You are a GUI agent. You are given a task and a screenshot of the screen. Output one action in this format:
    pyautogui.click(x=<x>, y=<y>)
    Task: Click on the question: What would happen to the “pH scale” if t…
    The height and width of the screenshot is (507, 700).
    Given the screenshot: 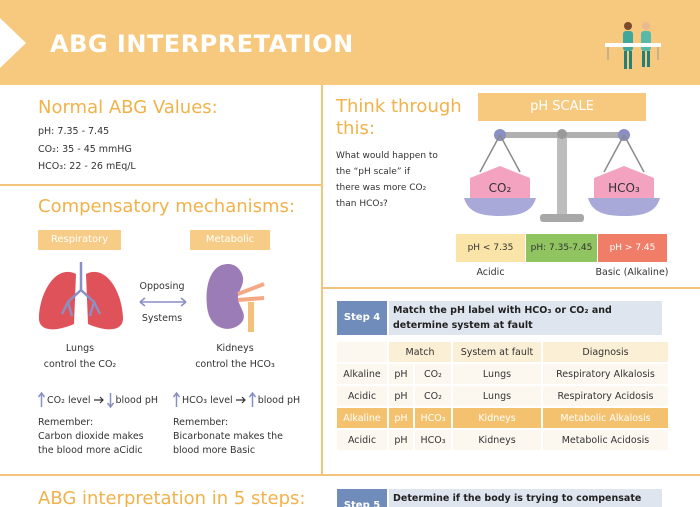 What is the action you would take?
    pyautogui.click(x=387, y=180)
    